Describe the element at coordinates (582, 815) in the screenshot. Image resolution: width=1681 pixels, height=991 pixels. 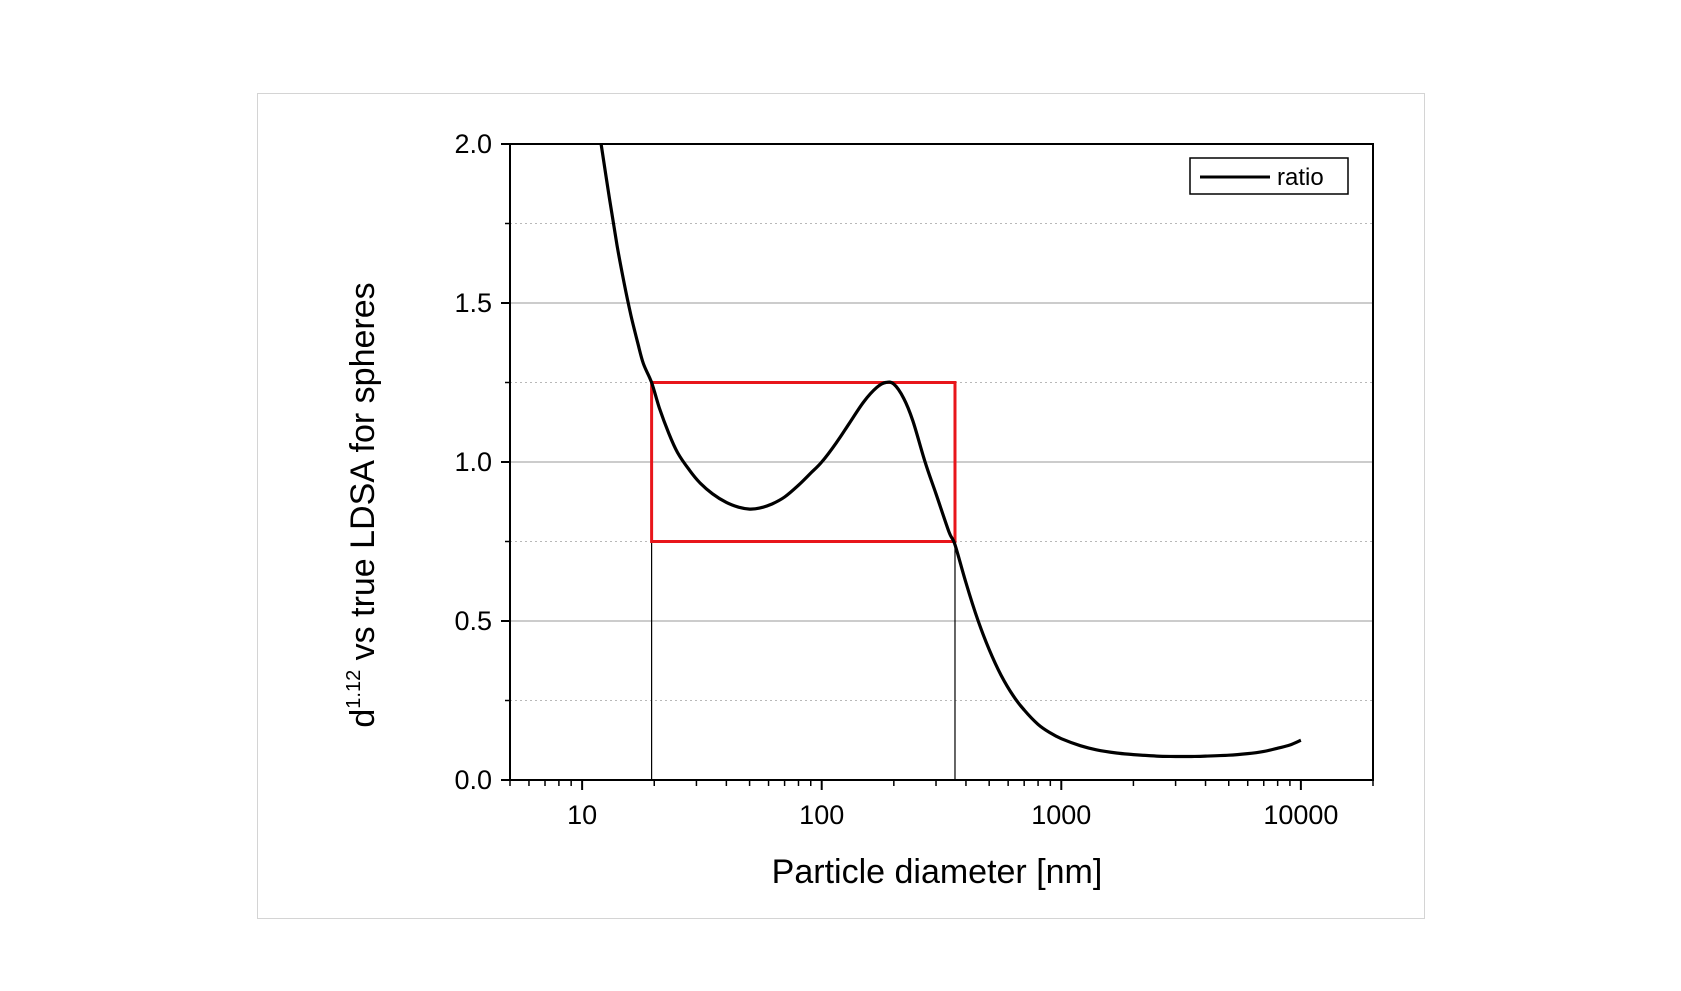
I see `x-tick-label: 10` at that location.